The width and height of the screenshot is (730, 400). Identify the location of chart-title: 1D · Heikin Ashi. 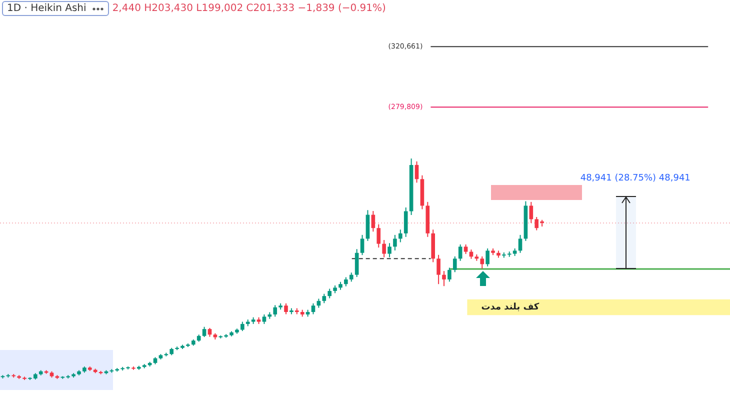
(46, 8).